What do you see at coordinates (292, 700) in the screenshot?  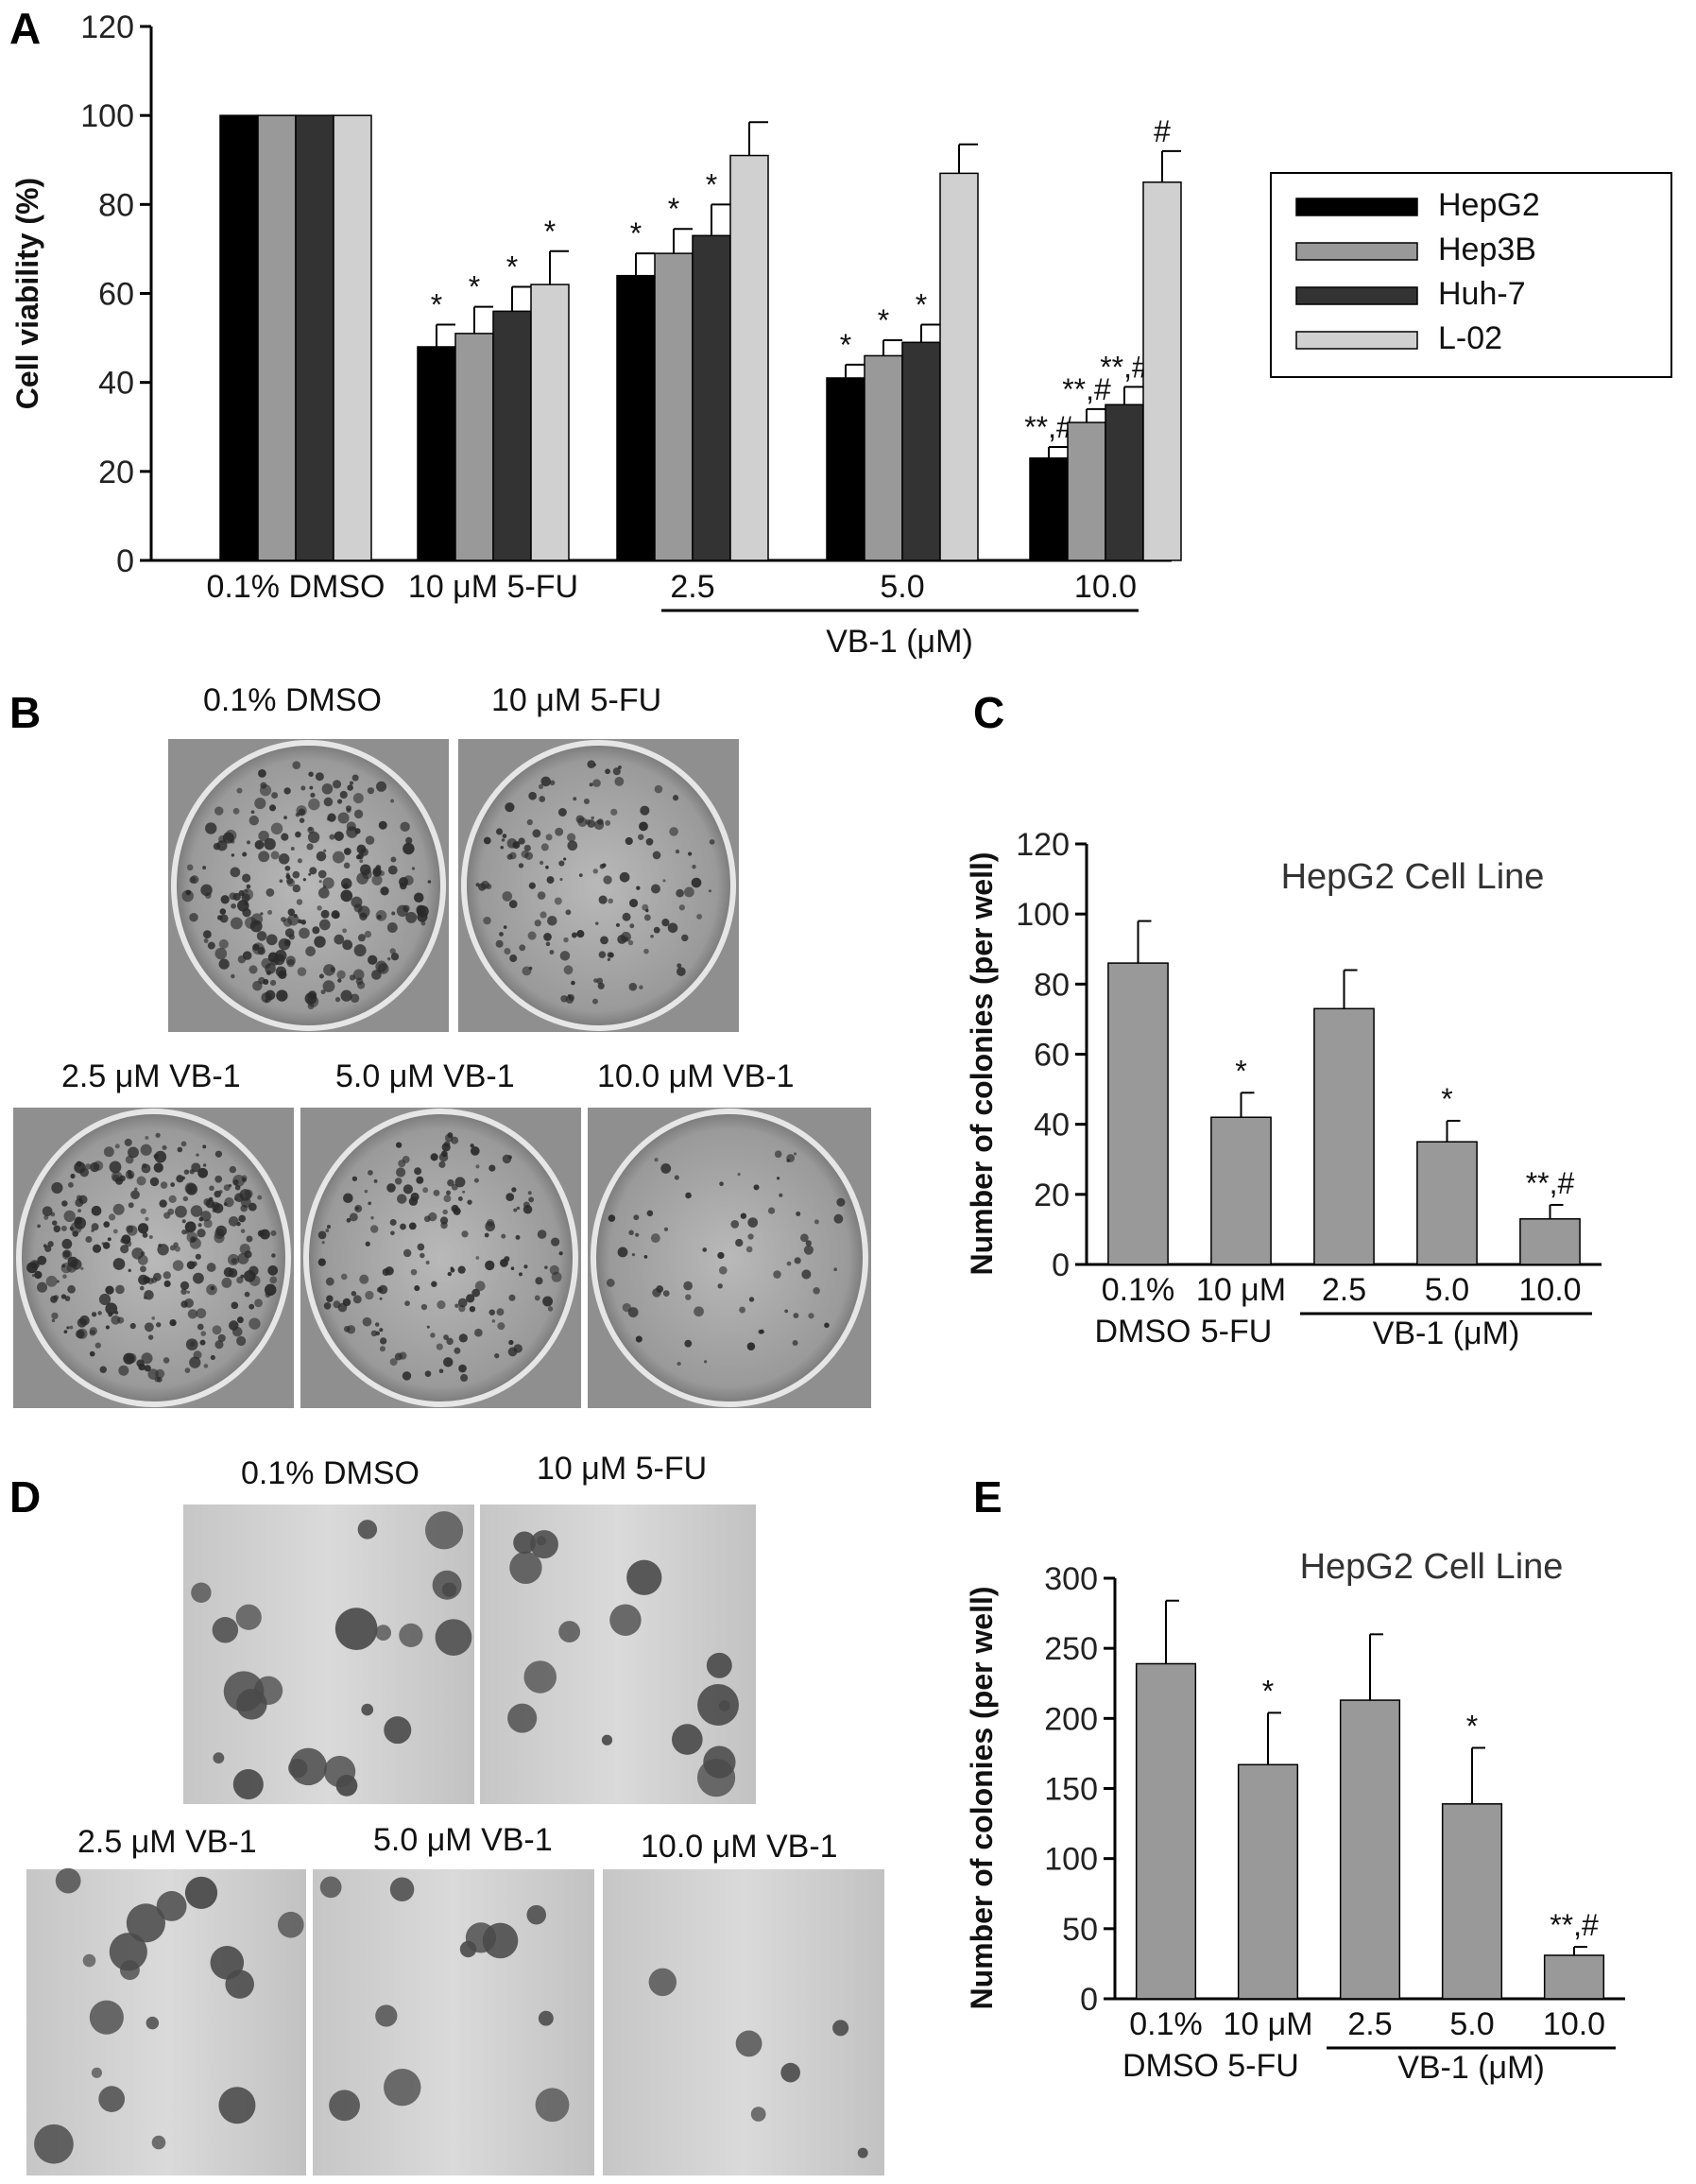 I see `photo-label: 0.1% DMSO` at bounding box center [292, 700].